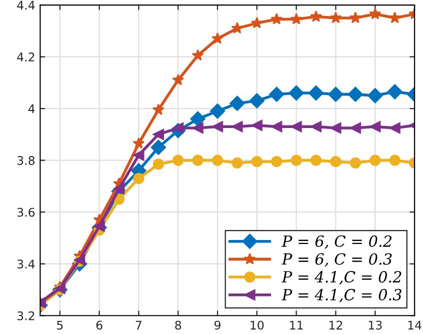 The image size is (423, 334). Describe the element at coordinates (257, 325) in the screenshot. I see `x-tick-label: 10` at that location.